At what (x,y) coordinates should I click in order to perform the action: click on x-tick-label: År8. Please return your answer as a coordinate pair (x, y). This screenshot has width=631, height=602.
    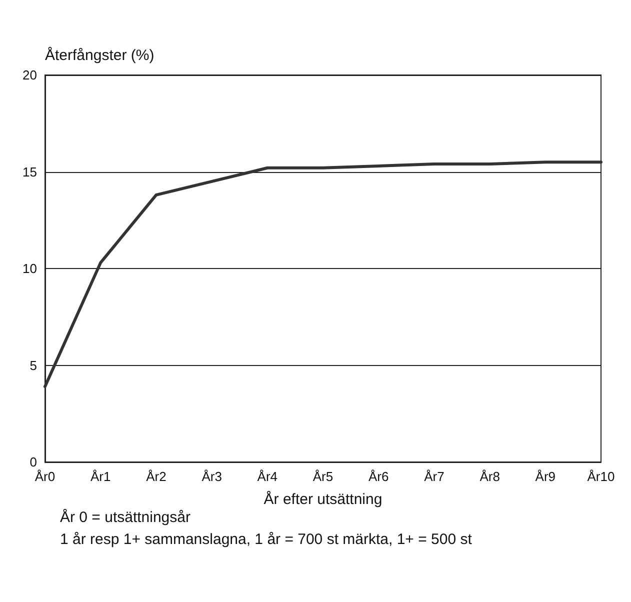
    Looking at the image, I should click on (490, 476).